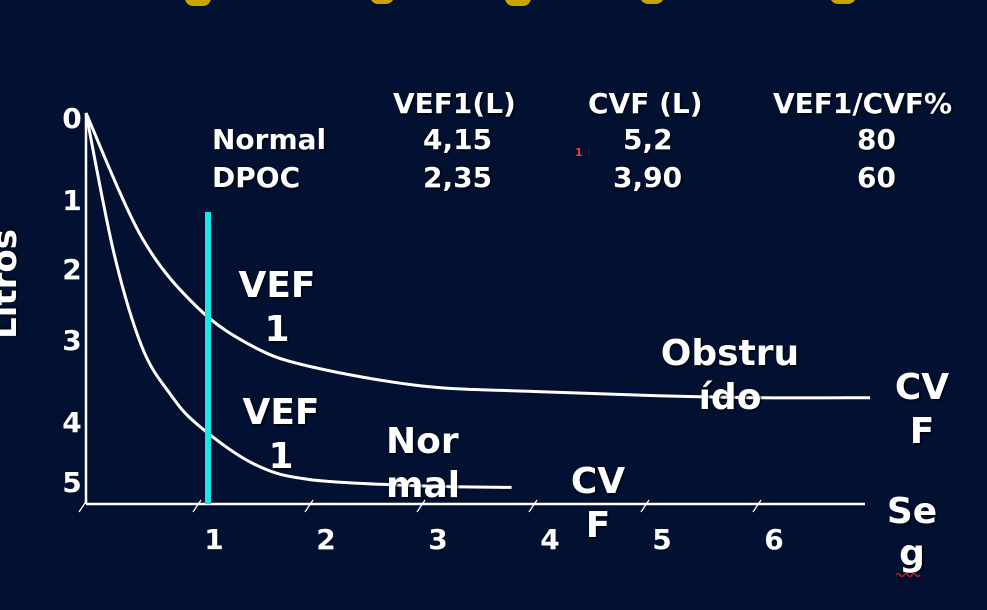 The height and width of the screenshot is (610, 987). Describe the element at coordinates (437, 539) in the screenshot. I see `x-tick-label: 3` at that location.